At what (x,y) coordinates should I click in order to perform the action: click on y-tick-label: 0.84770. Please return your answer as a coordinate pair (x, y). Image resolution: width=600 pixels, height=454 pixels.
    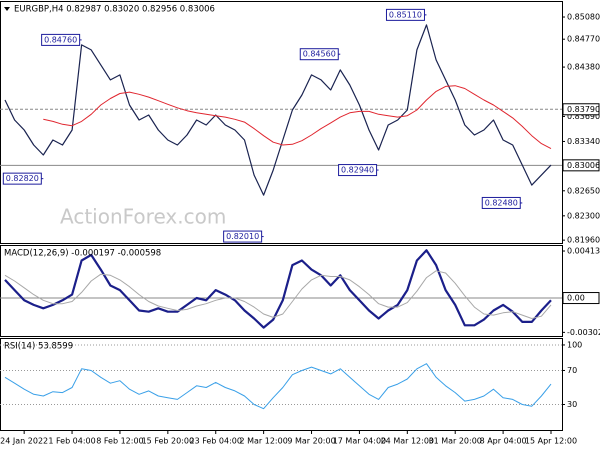
    Looking at the image, I should click on (583, 39).